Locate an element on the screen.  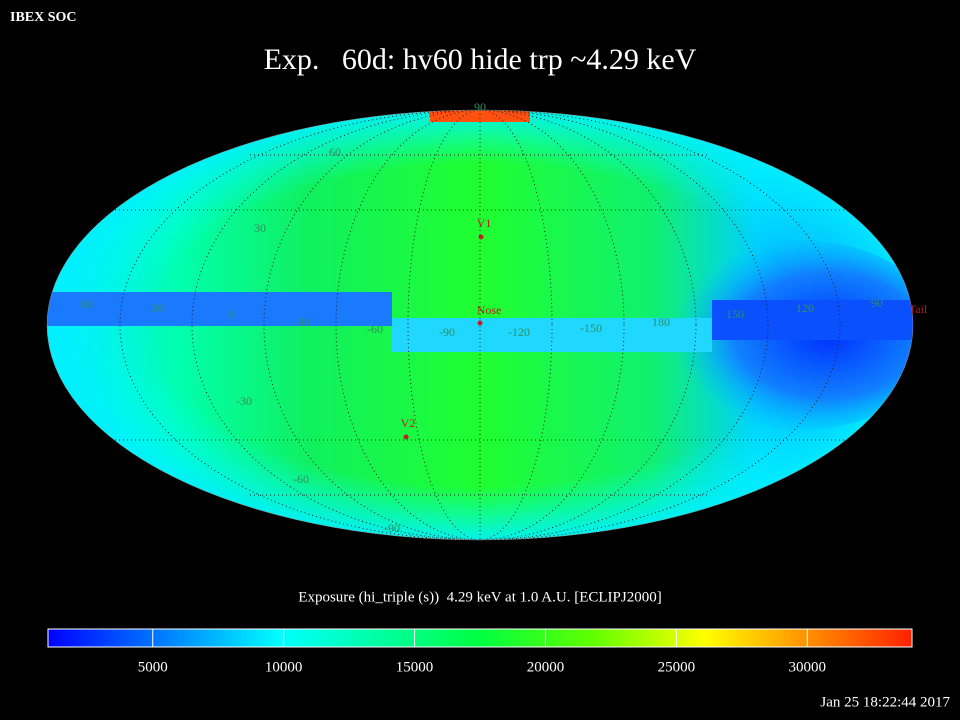
longitude-labels: 60 30 0 -30 -60 -90 -120 -150 180 150 120 90 is located at coordinates (482, 317).